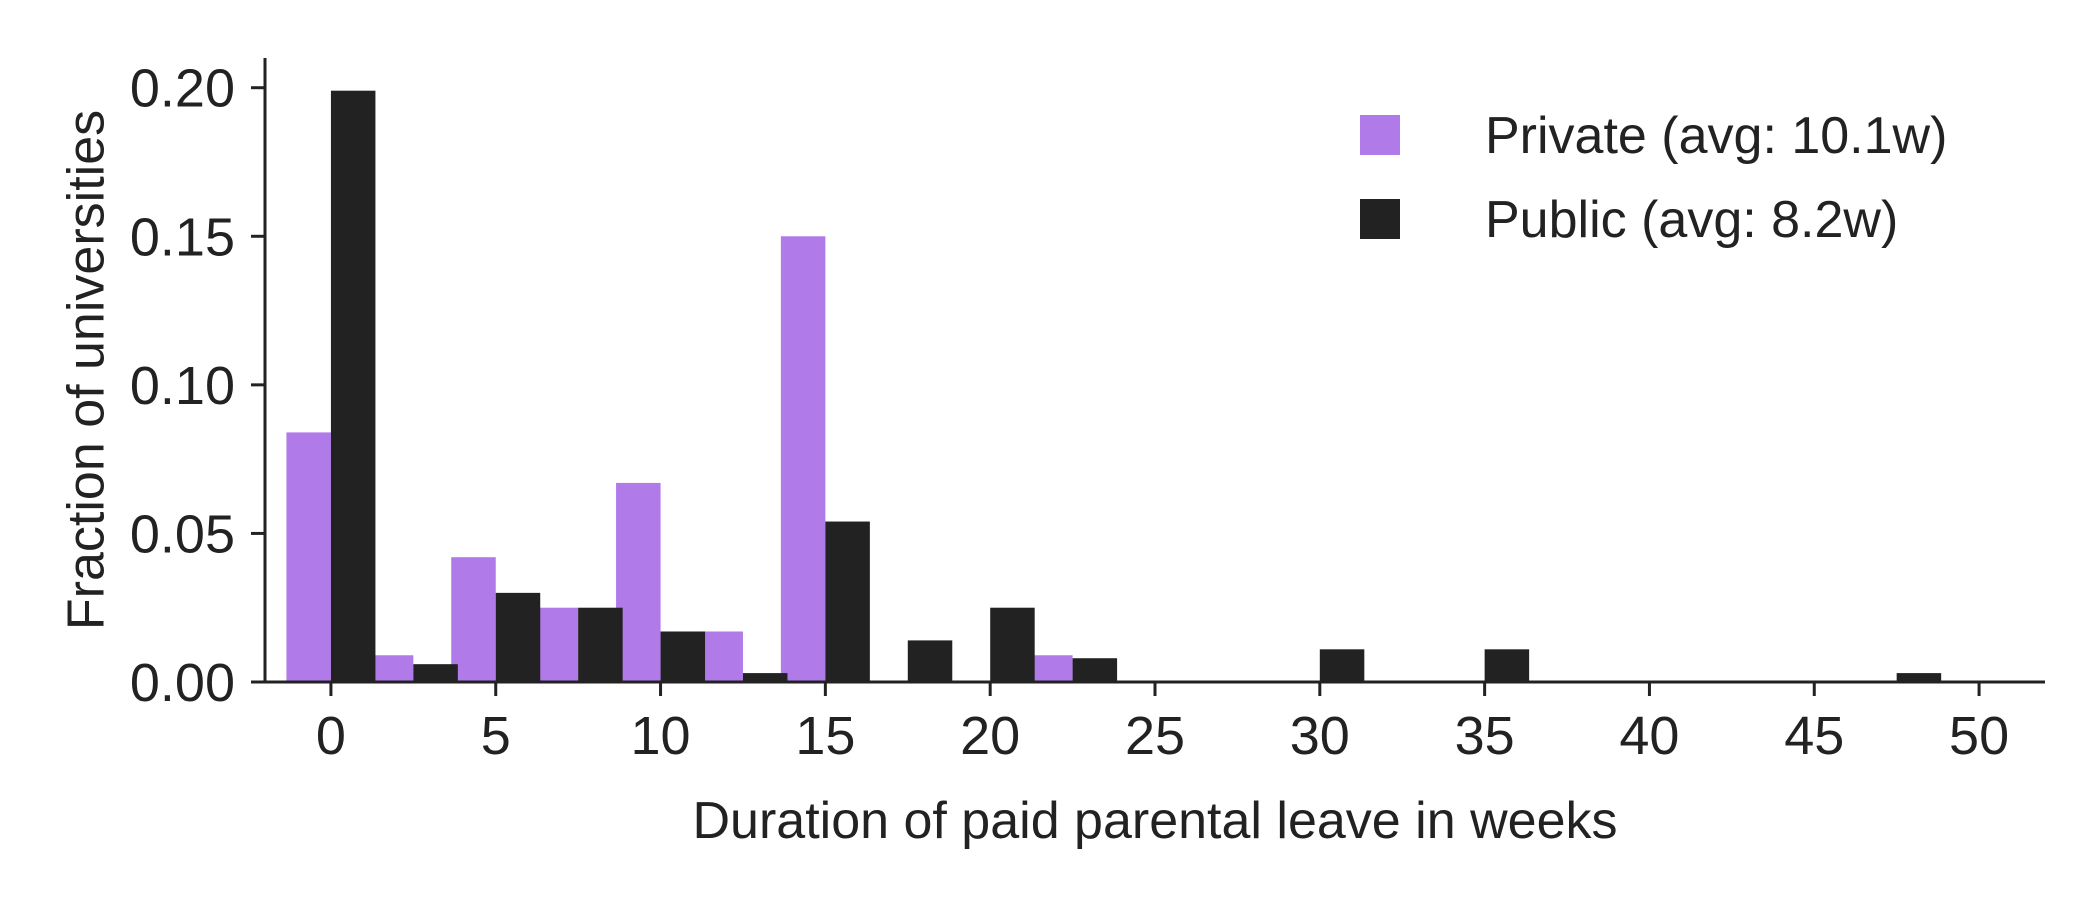  I want to click on x-tick-label: 40, so click(1649, 736).